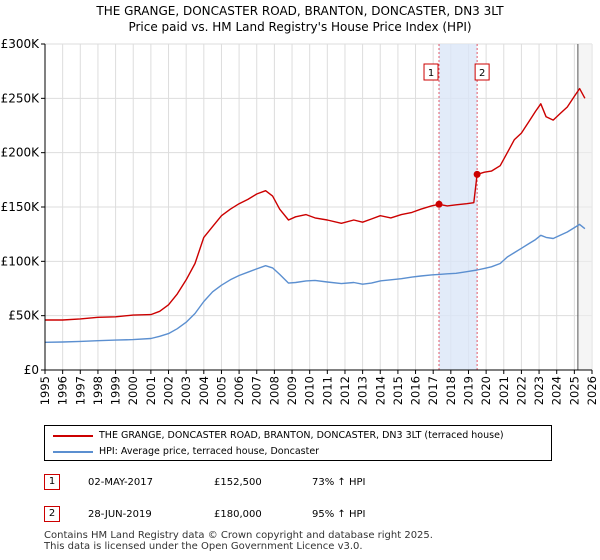 The width and height of the screenshot is (600, 560). What do you see at coordinates (298, 483) in the screenshot?
I see `transaction-row-1: 1 02-MAY-2017 £152,500 73% ↑ HPI` at bounding box center [298, 483].